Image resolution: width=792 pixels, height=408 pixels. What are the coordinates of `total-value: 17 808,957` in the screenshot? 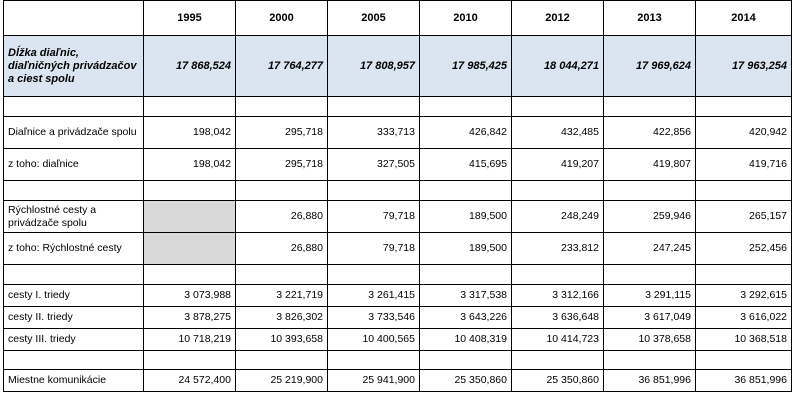 It's located at (373, 66).